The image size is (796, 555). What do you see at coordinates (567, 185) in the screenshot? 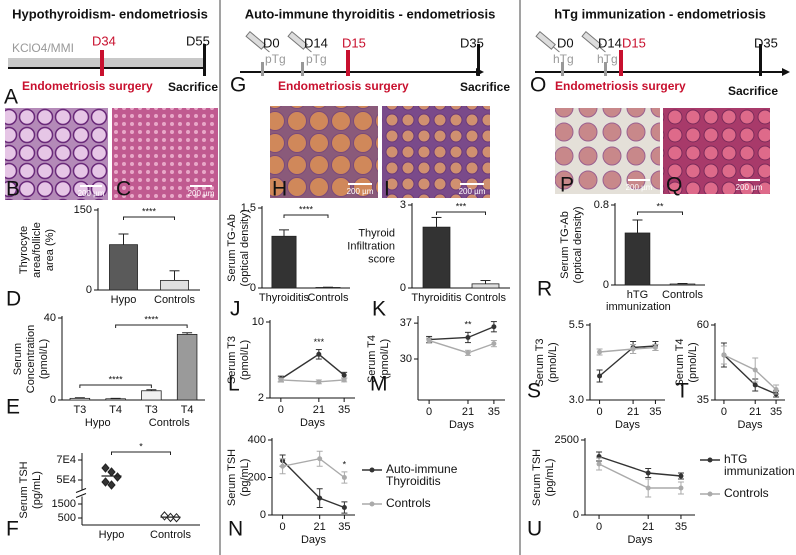
I see `panel-letter: P` at bounding box center [567, 185].